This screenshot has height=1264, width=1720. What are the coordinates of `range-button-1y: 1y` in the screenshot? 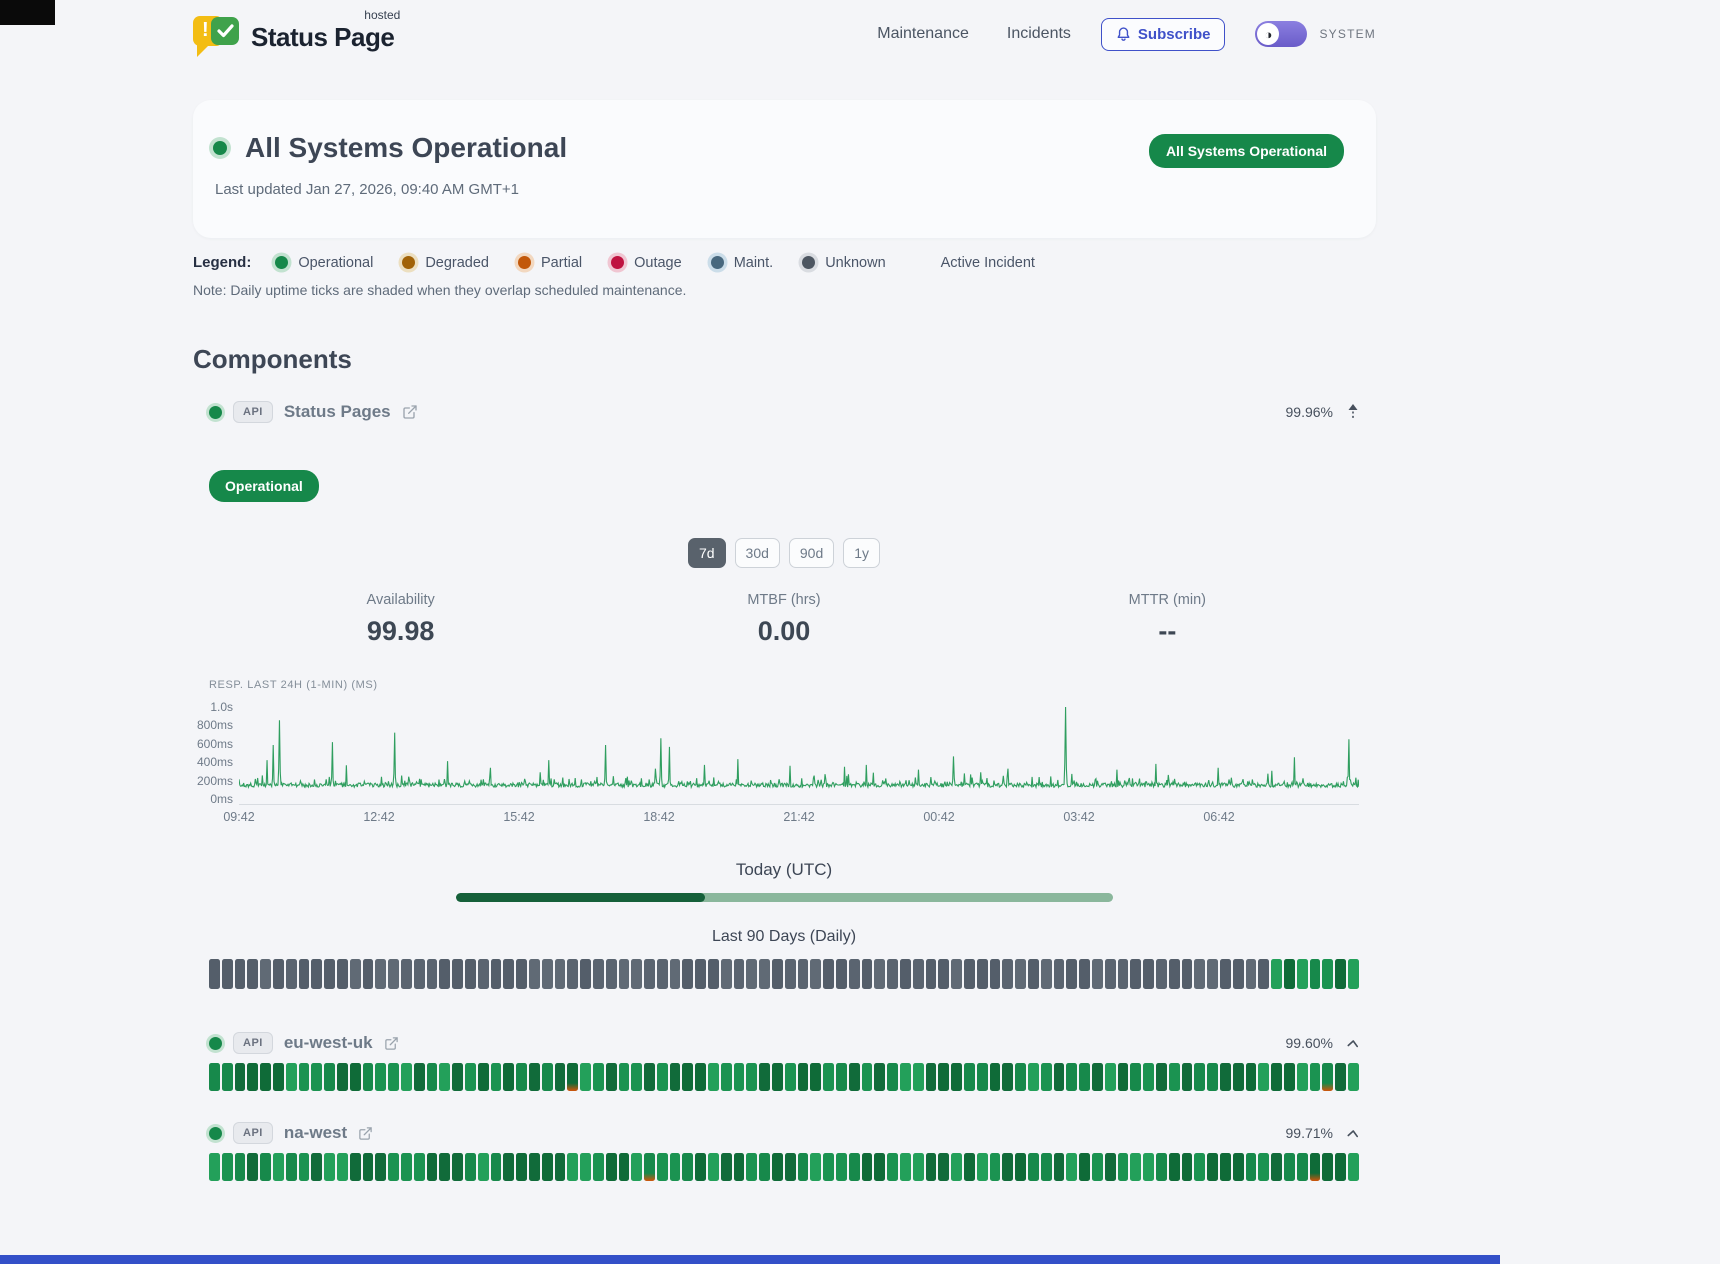 It's located at (862, 553).